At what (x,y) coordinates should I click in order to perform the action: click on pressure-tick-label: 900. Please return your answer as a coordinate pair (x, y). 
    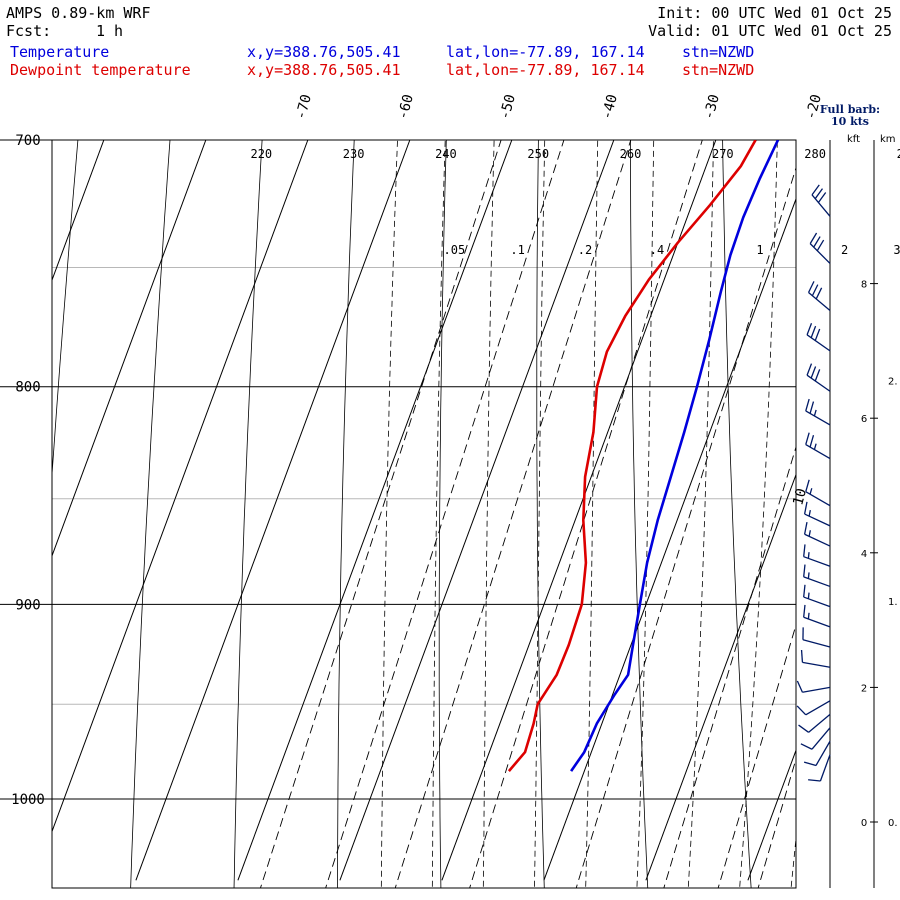
    Looking at the image, I should click on (27, 605).